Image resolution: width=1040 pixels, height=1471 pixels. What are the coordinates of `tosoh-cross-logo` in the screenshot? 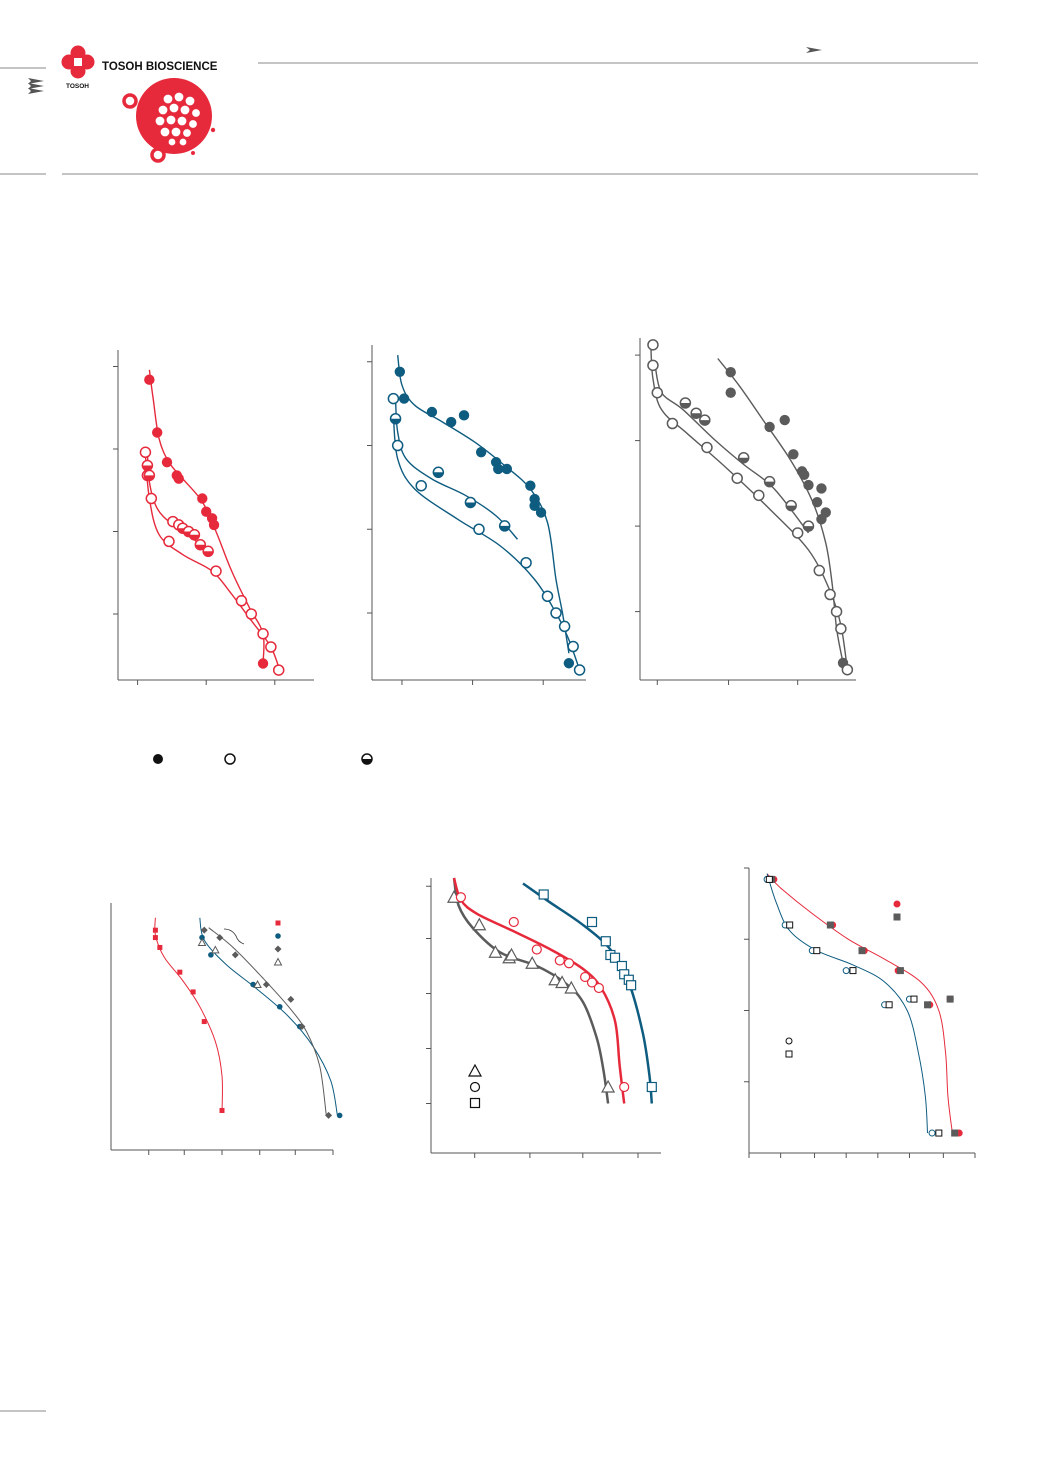 It's located at (78, 62).